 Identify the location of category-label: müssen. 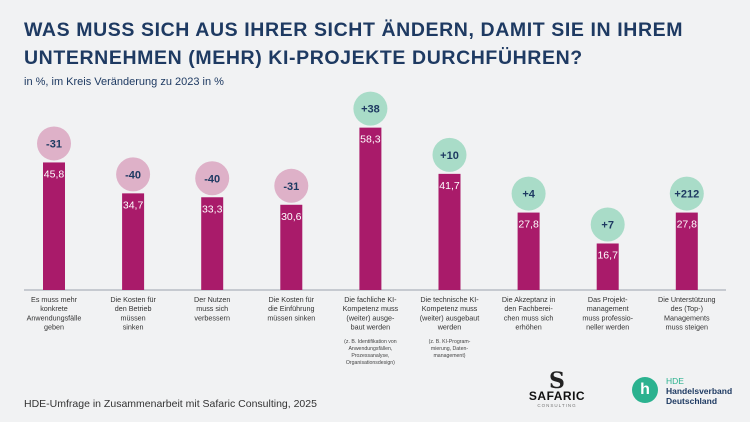
(133, 317).